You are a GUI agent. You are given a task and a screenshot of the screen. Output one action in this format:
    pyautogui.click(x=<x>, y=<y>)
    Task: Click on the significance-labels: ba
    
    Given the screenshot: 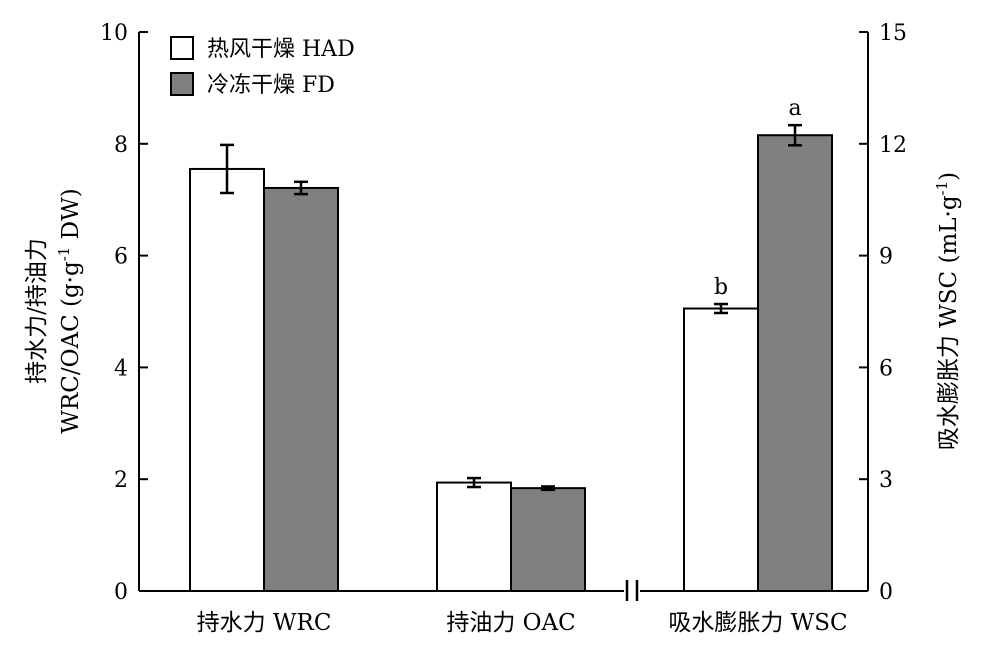 What is the action you would take?
    pyautogui.click(x=758, y=198)
    